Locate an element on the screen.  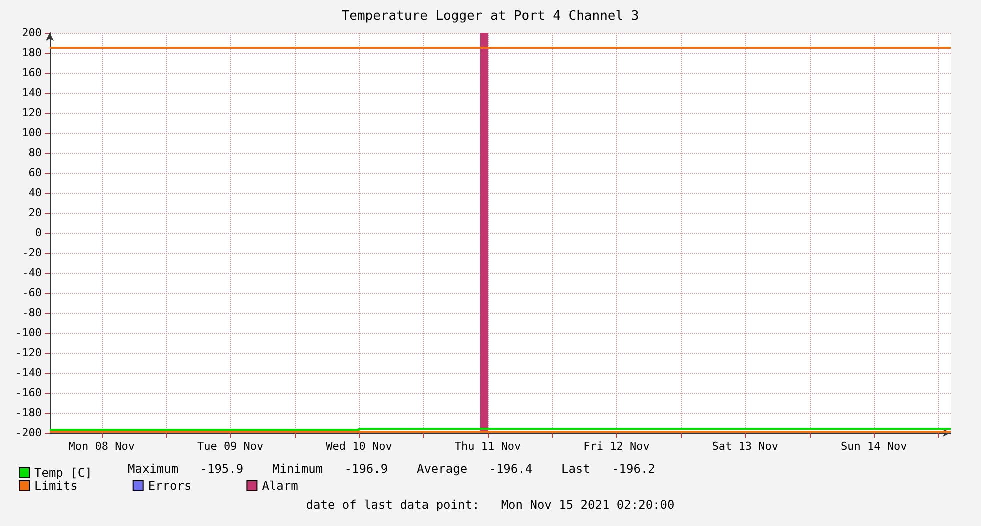
x-tick-label: Fri 12 Nov is located at coordinates (617, 446).